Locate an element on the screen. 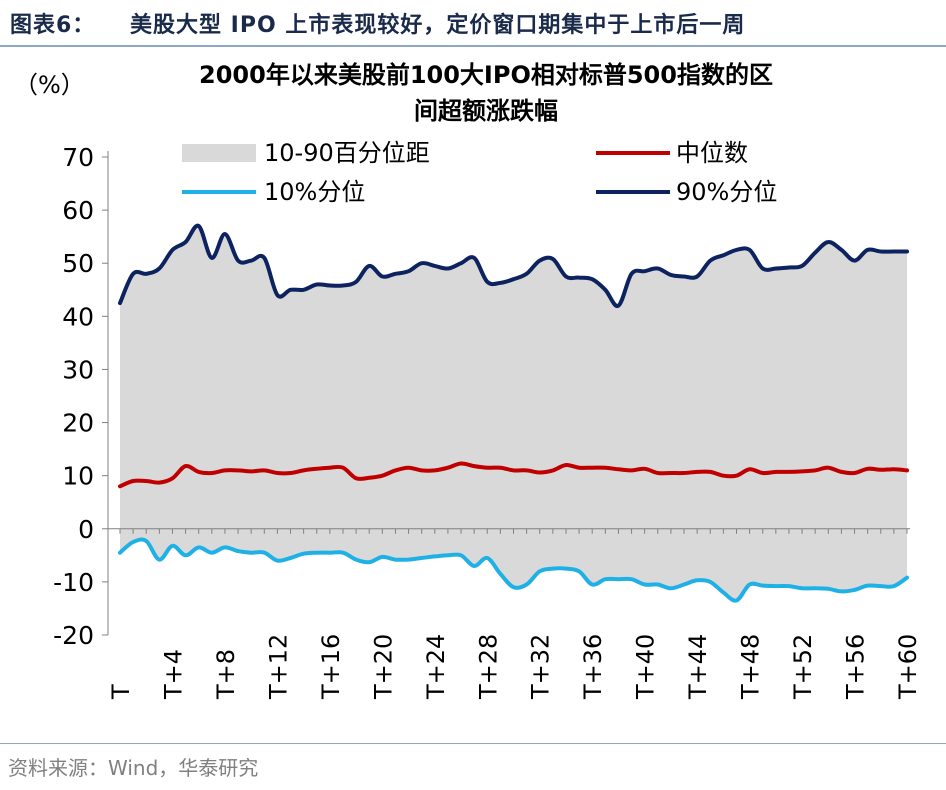  y-tick-label: 30 is located at coordinates (78, 369).